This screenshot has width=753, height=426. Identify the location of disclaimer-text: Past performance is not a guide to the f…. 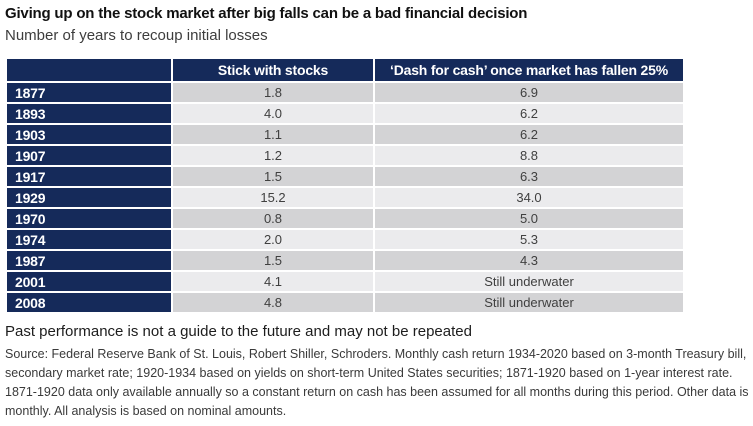
(238, 331).